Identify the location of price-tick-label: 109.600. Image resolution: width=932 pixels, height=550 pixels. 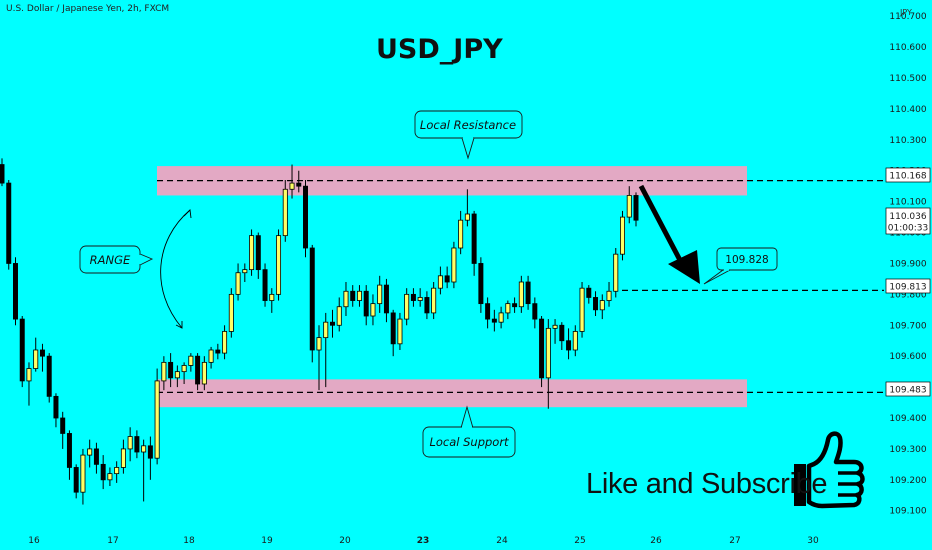
(907, 357).